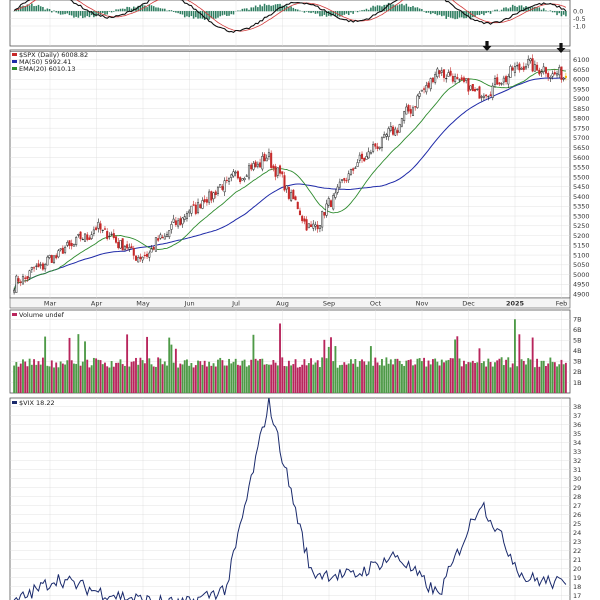  Describe the element at coordinates (577, 351) in the screenshot. I see `volume-tick-label: 4B` at that location.